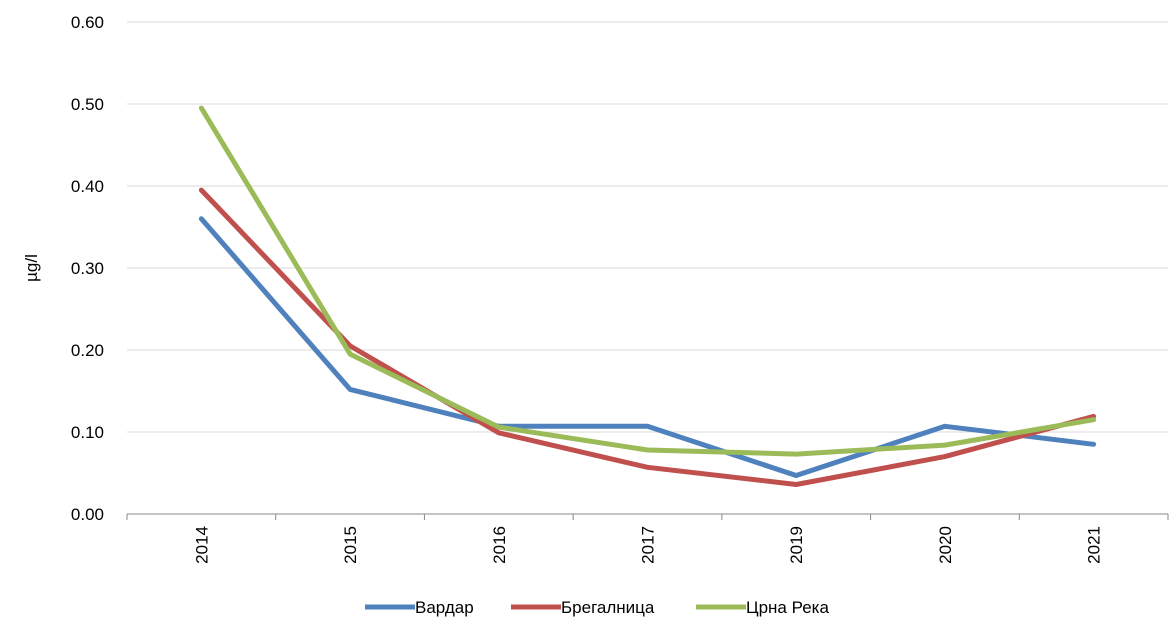  I want to click on y-tick-label: 0.60, so click(87, 22).